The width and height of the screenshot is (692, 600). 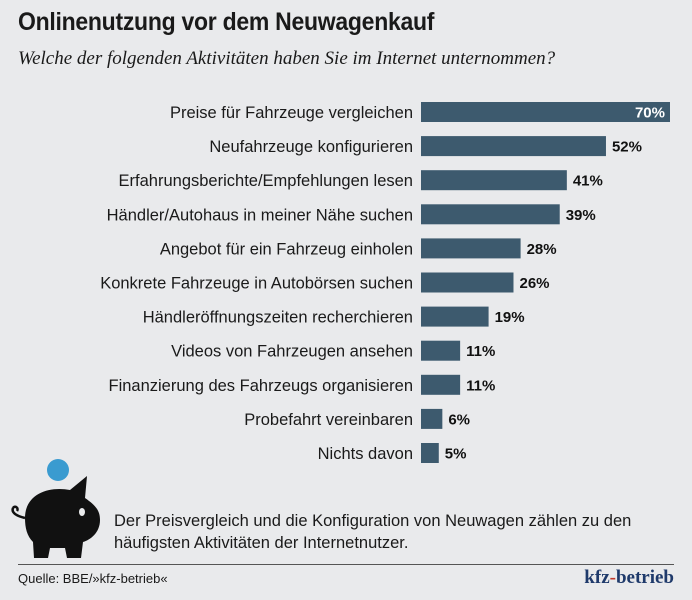 What do you see at coordinates (278, 318) in the screenshot?
I see `category-label: Händleröffnungszeiten recherchieren` at bounding box center [278, 318].